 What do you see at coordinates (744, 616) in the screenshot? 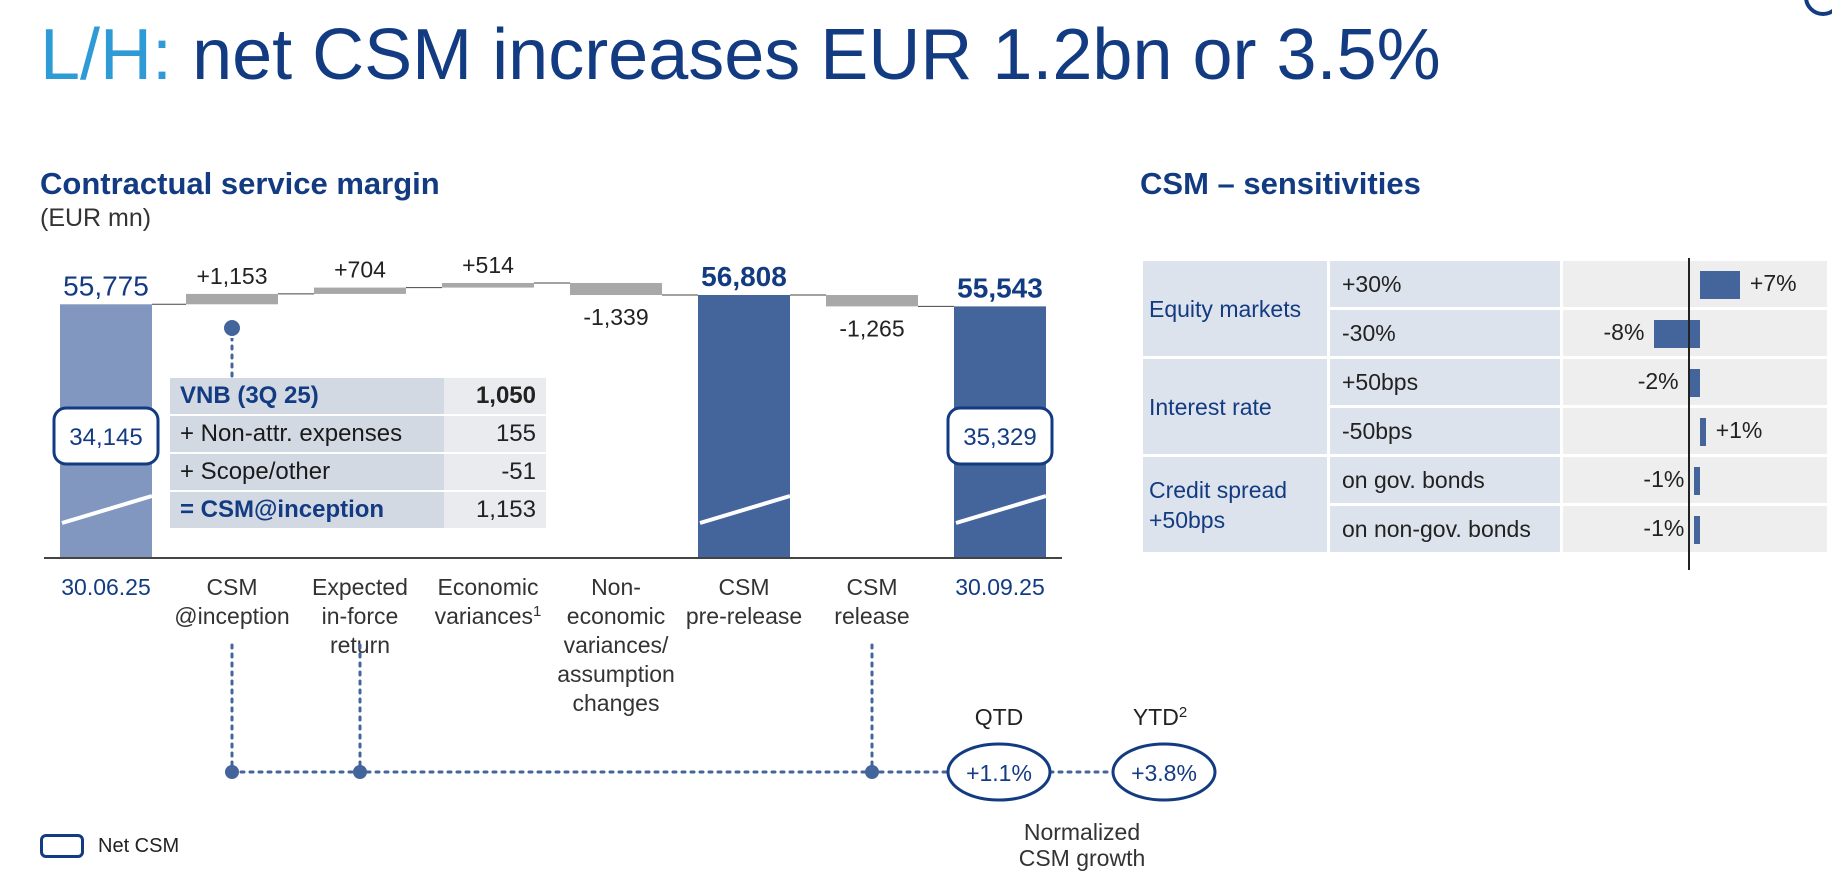
I see `category-label: pre-release` at bounding box center [744, 616].